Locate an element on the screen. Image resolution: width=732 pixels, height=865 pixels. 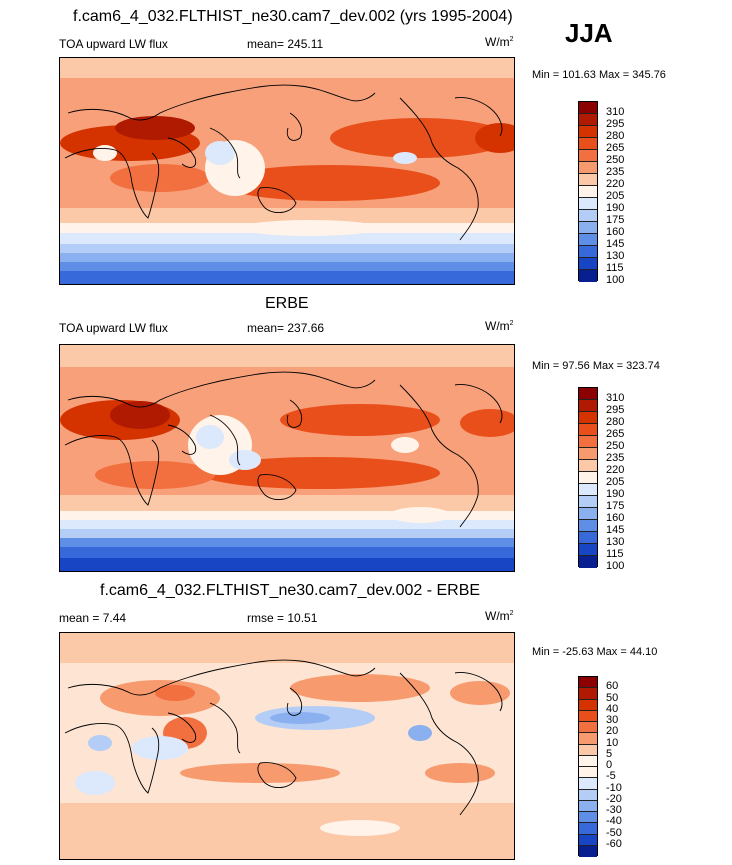
season-label: JJA is located at coordinates (589, 33).